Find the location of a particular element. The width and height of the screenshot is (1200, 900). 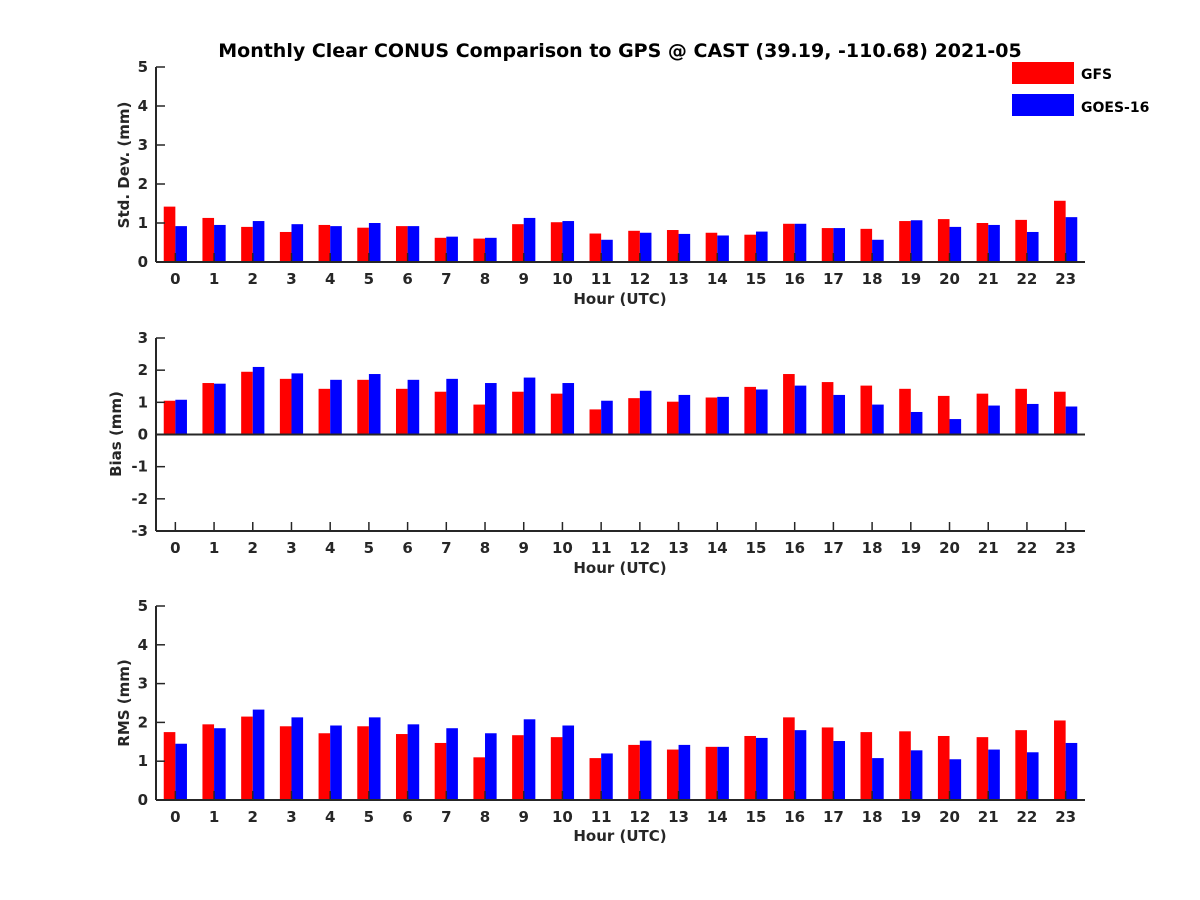

x-tick-label: 20 is located at coordinates (949, 817).